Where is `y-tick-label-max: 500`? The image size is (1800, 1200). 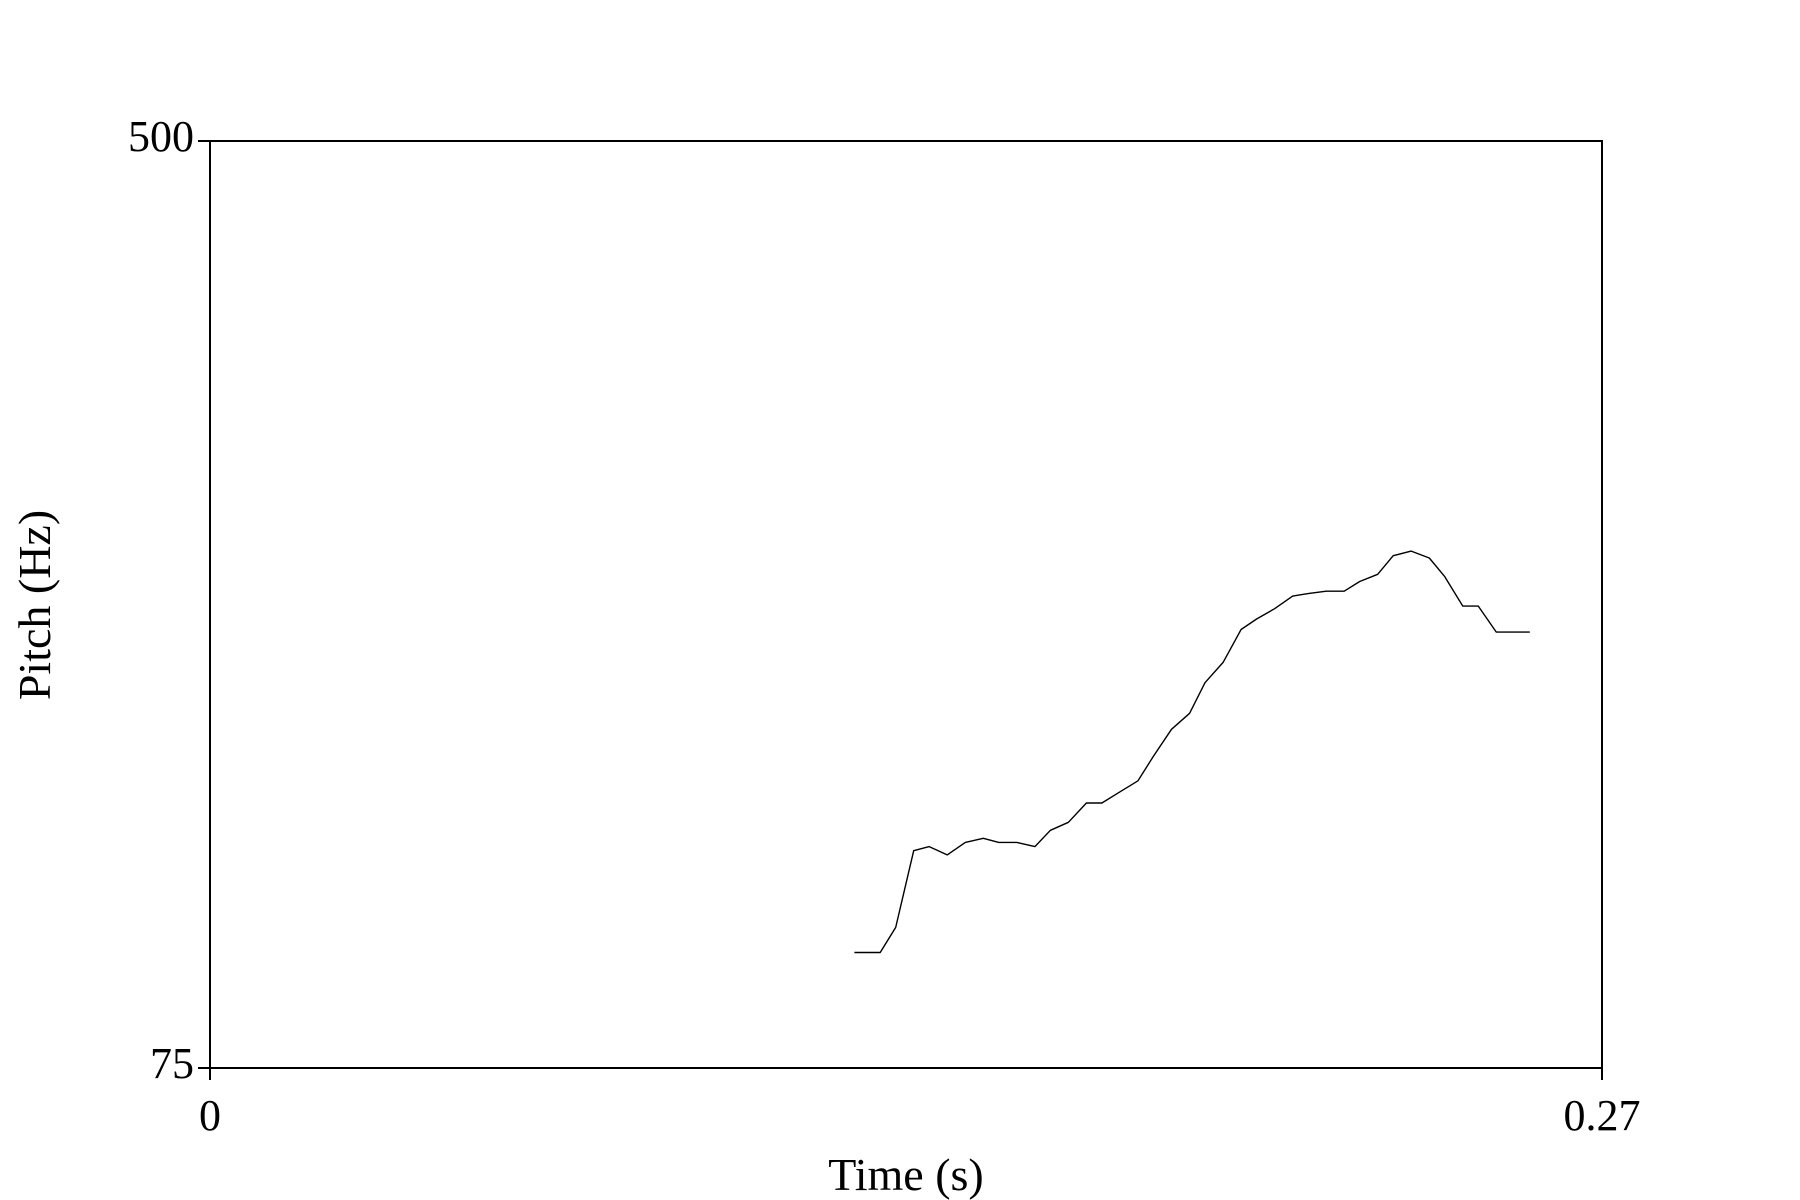
y-tick-label-max: 500 is located at coordinates (161, 136).